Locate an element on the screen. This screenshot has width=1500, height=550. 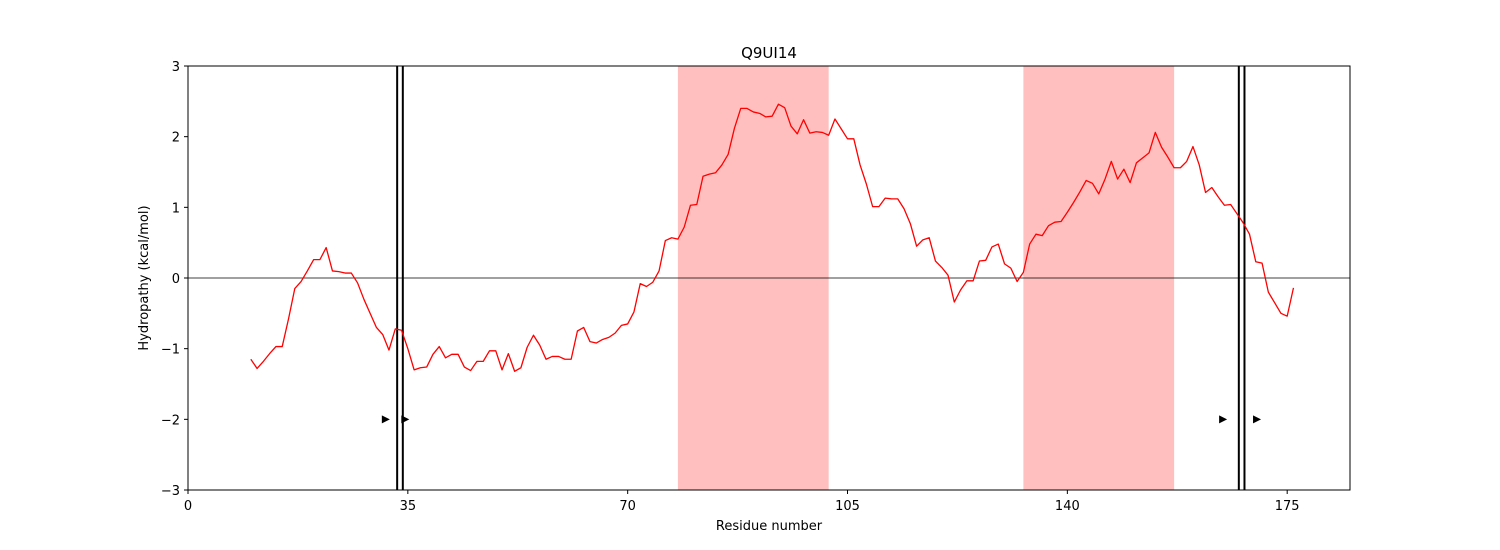
y-axis-ticks: −3 −2 −1 0 1 2 3 is located at coordinates (174, 279).